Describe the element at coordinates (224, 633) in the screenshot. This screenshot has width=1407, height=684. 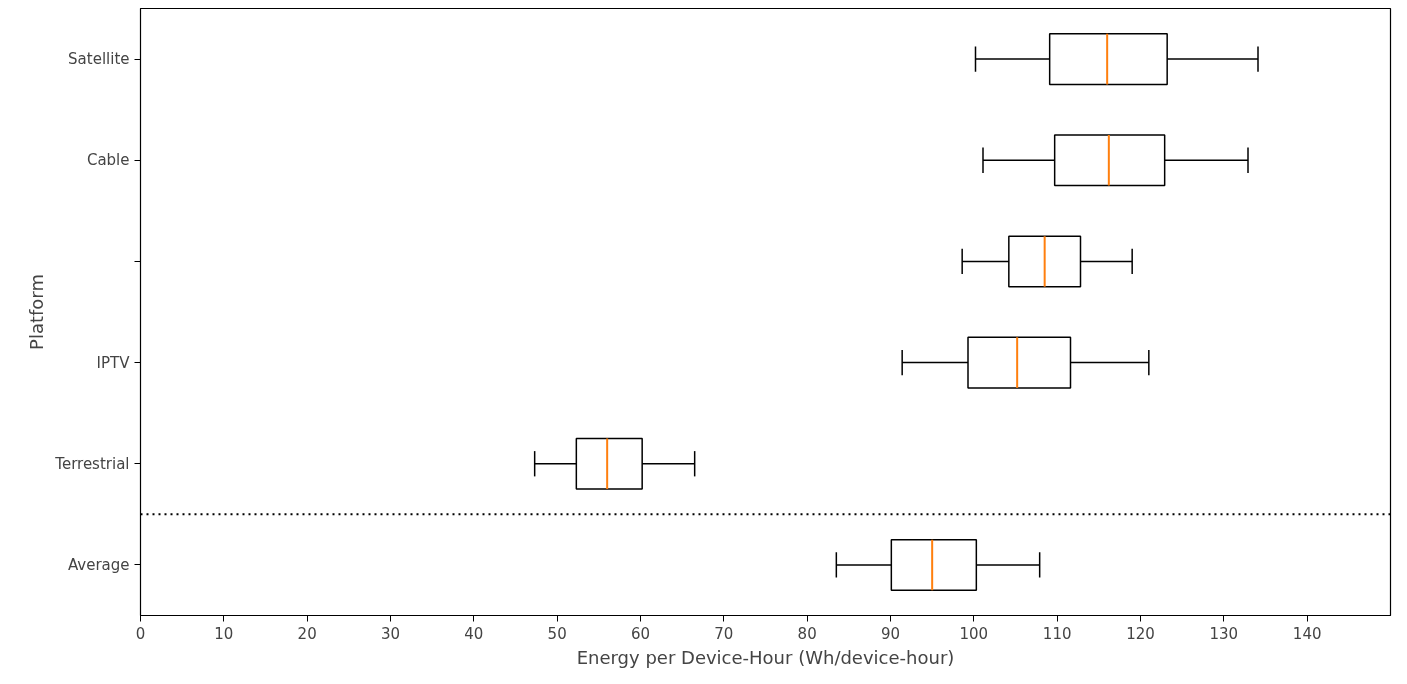
I see `x-tick-label: 10` at that location.